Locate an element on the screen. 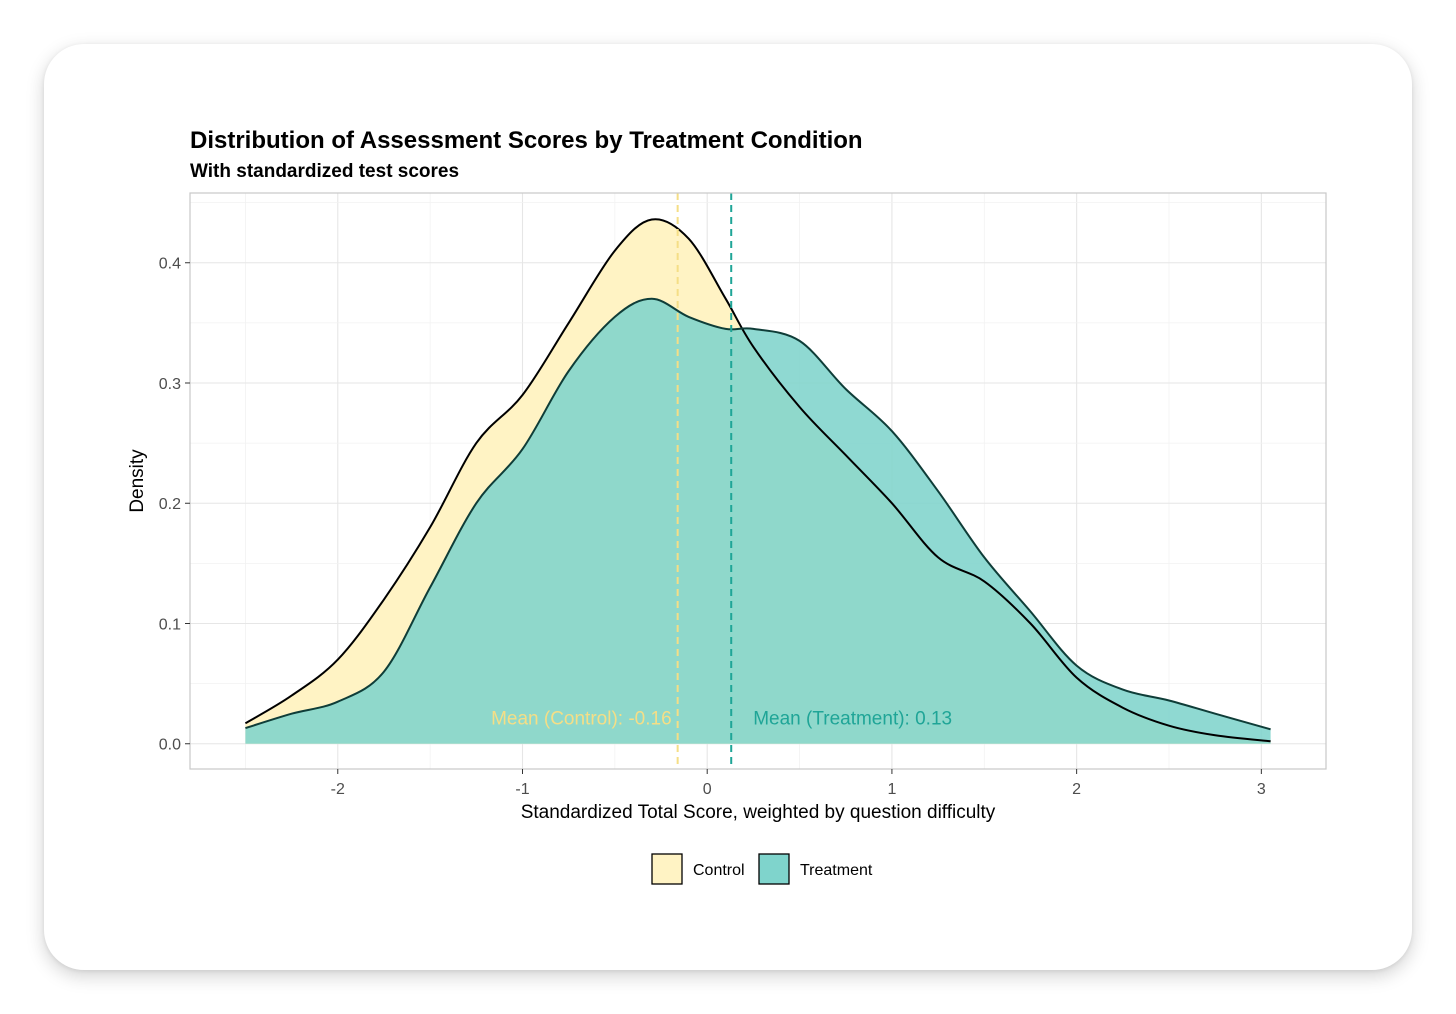 Image resolution: width=1456 pixels, height=1014 pixels. y-tick-label: 0.2 is located at coordinates (170, 504).